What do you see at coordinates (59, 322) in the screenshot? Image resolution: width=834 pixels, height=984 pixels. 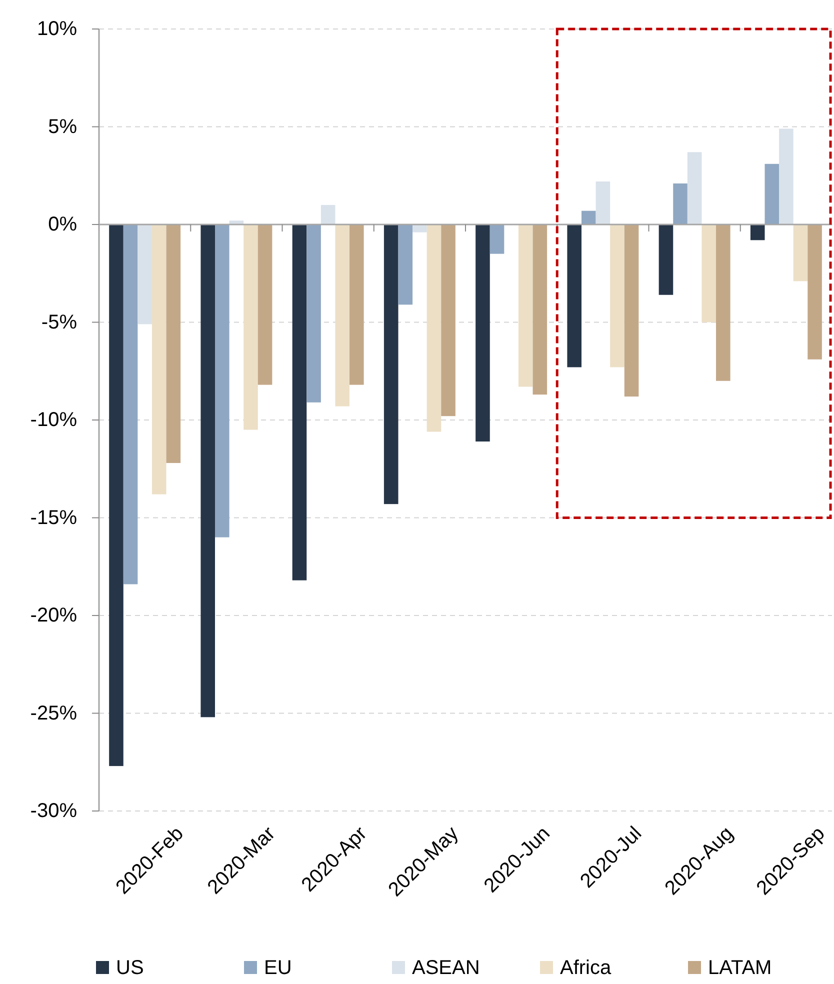 I see `y-tick-label: -5%` at bounding box center [59, 322].